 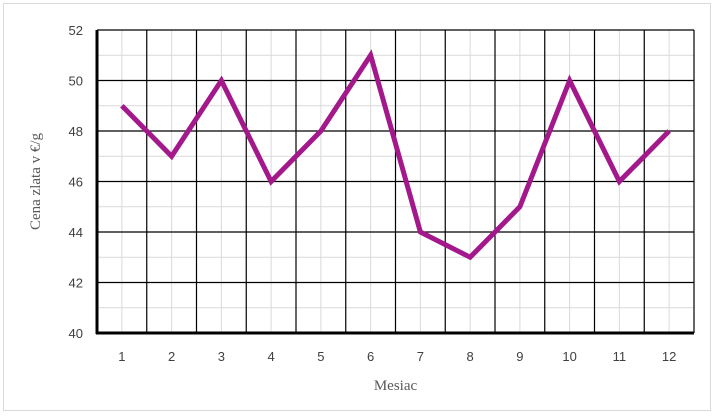 What do you see at coordinates (171, 356) in the screenshot?
I see `x-tick-label: 2` at bounding box center [171, 356].